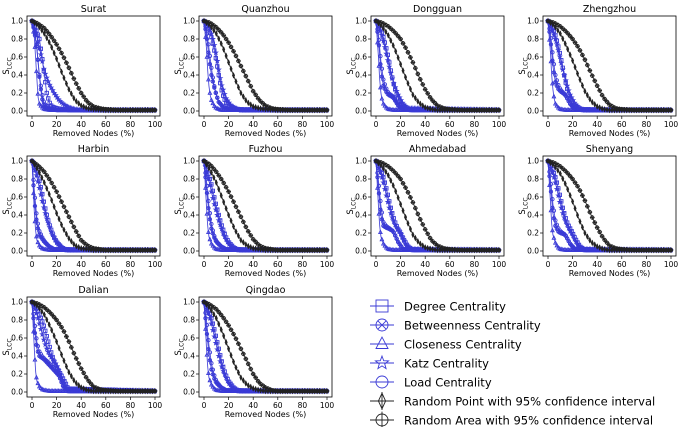 Image resolution: width=685 pixels, height=427 pixels. Describe the element at coordinates (229, 264) in the screenshot. I see `x-tick-label: 20` at that location.